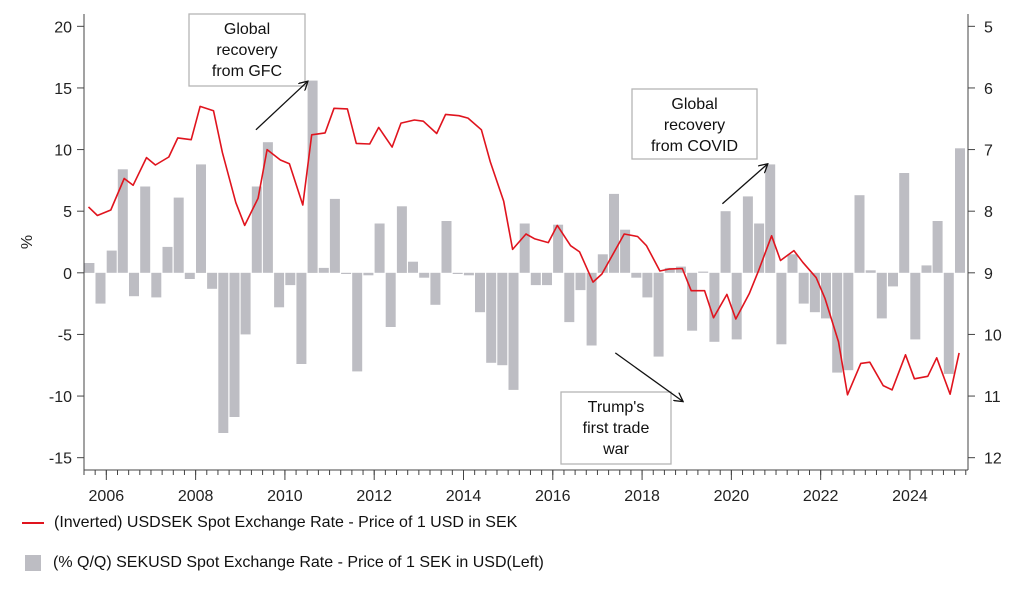 Image resolution: width=1022 pixels, height=602 pixels. Describe the element at coordinates (107, 496) in the screenshot. I see `x-tick-label: 2006` at that location.